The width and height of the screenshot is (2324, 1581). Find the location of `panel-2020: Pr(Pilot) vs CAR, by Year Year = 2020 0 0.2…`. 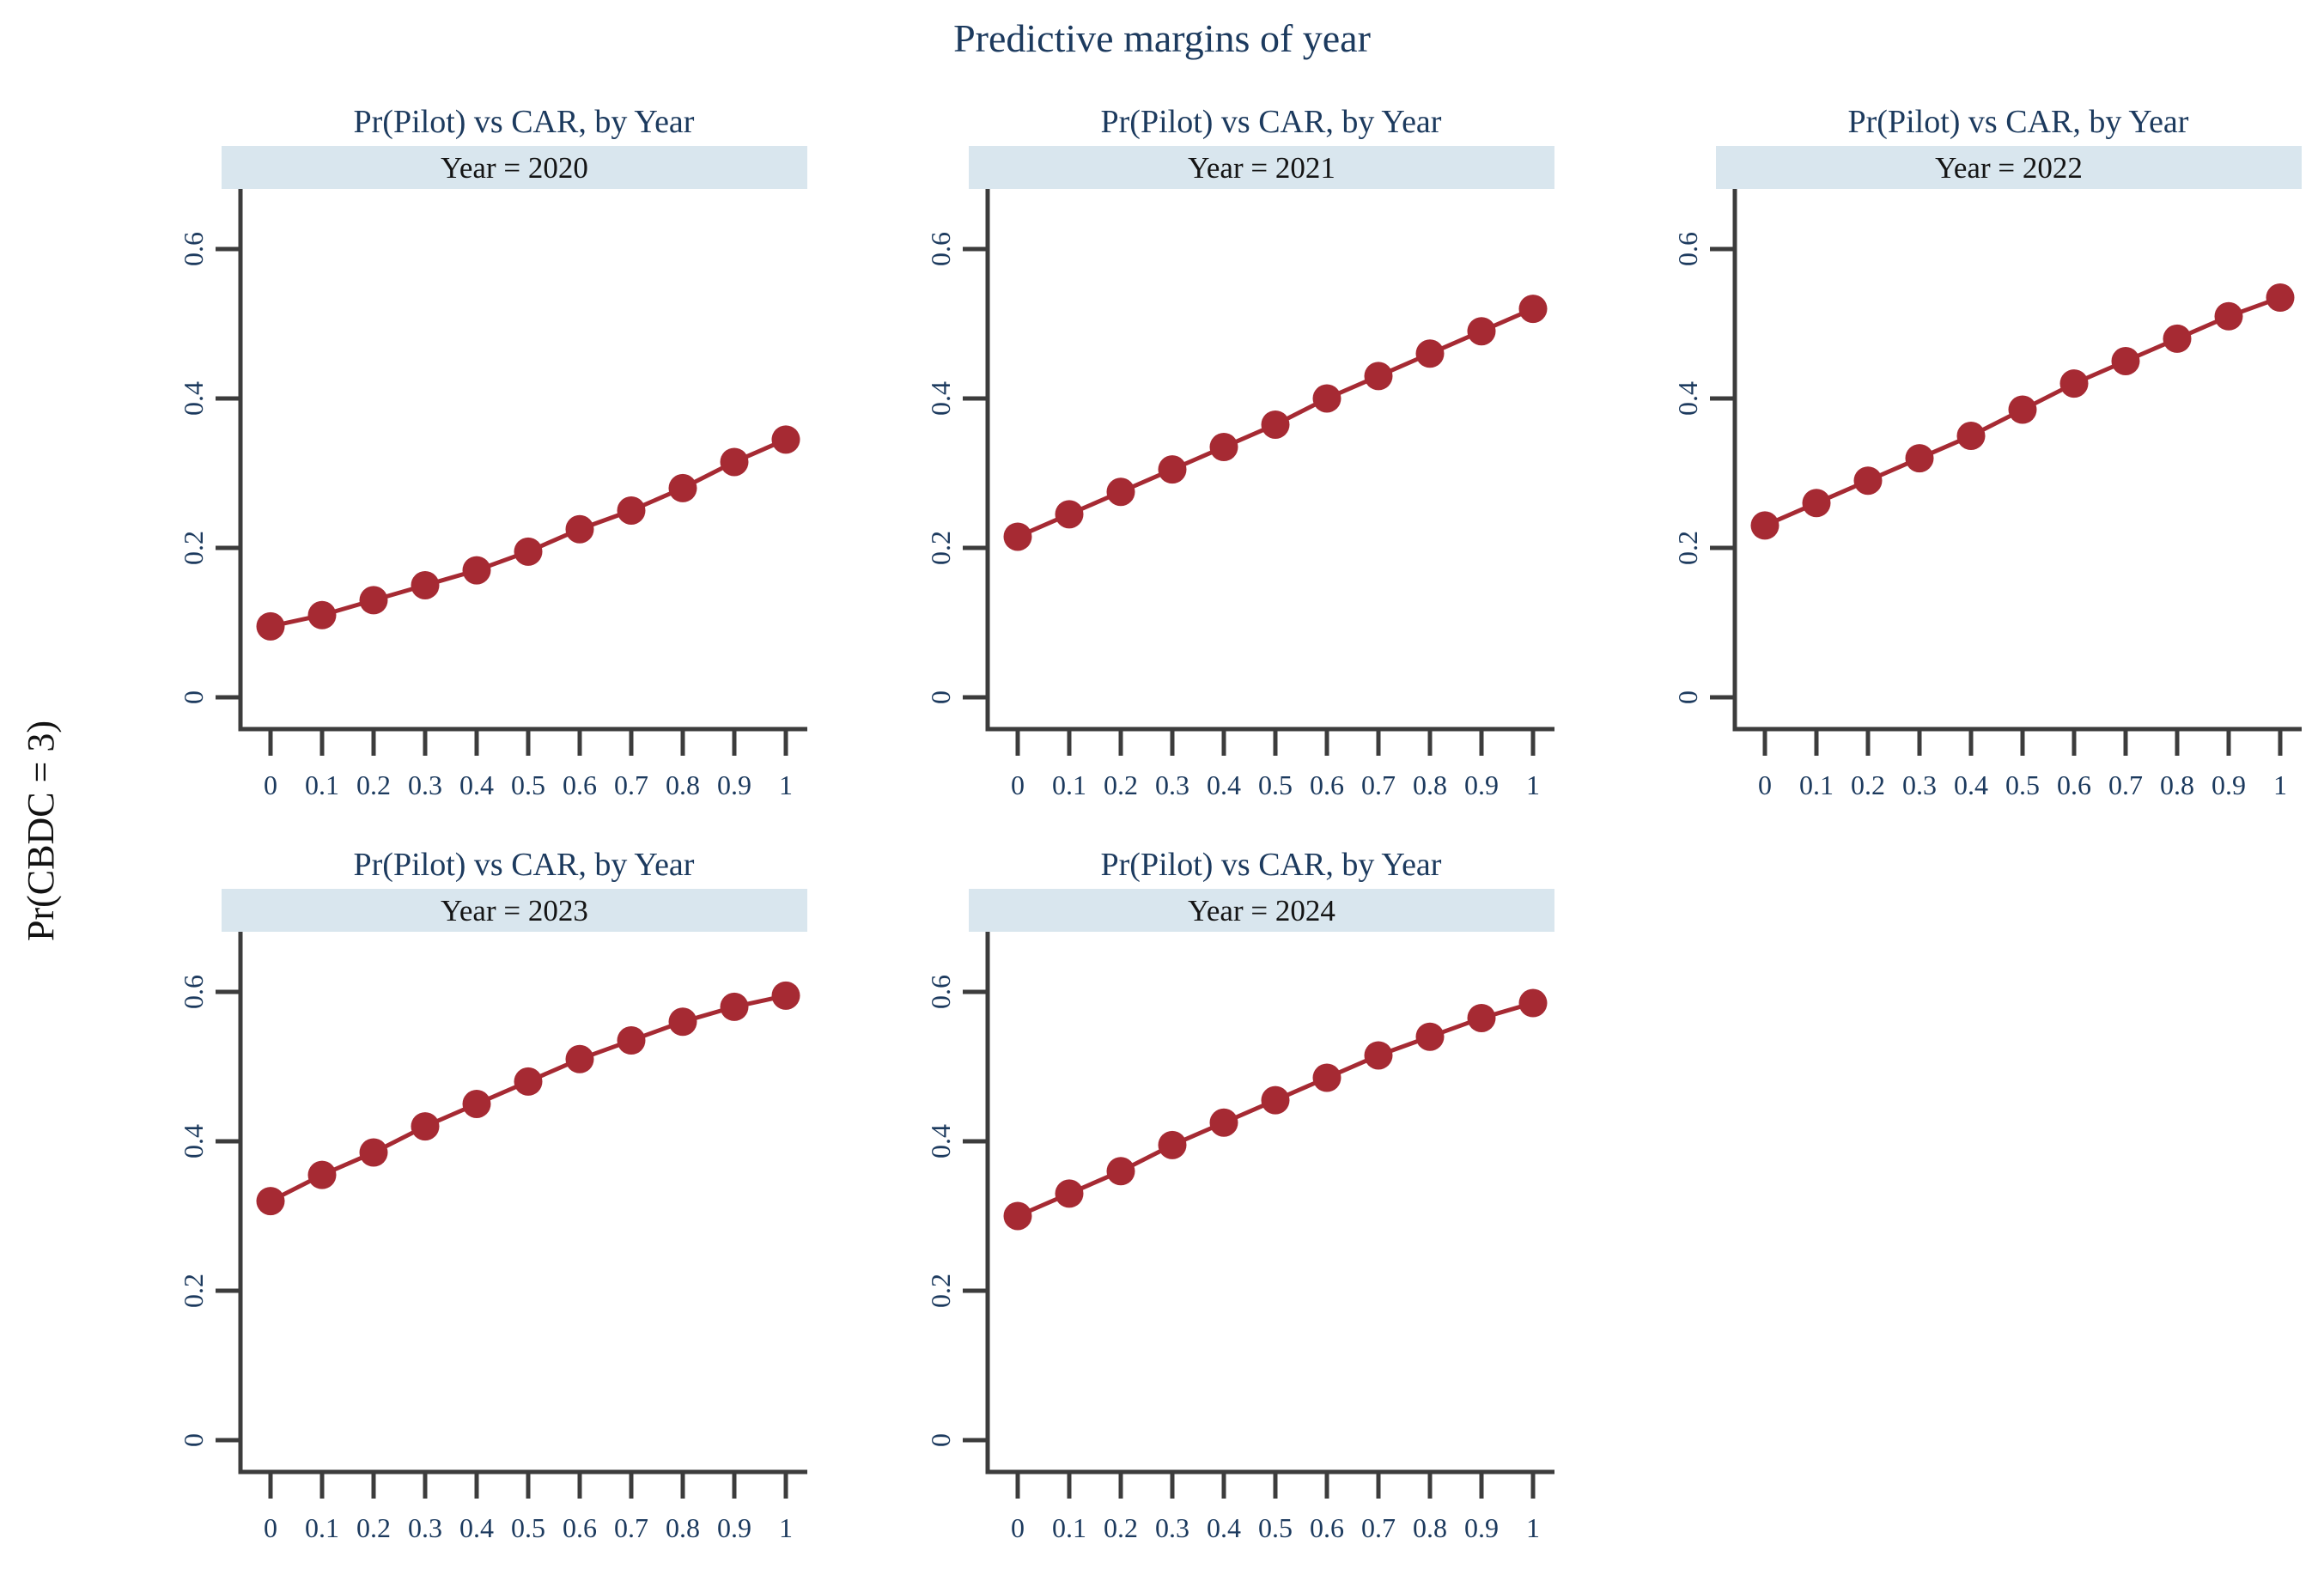

panel-2020: Pr(Pilot) vs CAR, by Year Year = 2020 0 0.2… is located at coordinates (456, 459).